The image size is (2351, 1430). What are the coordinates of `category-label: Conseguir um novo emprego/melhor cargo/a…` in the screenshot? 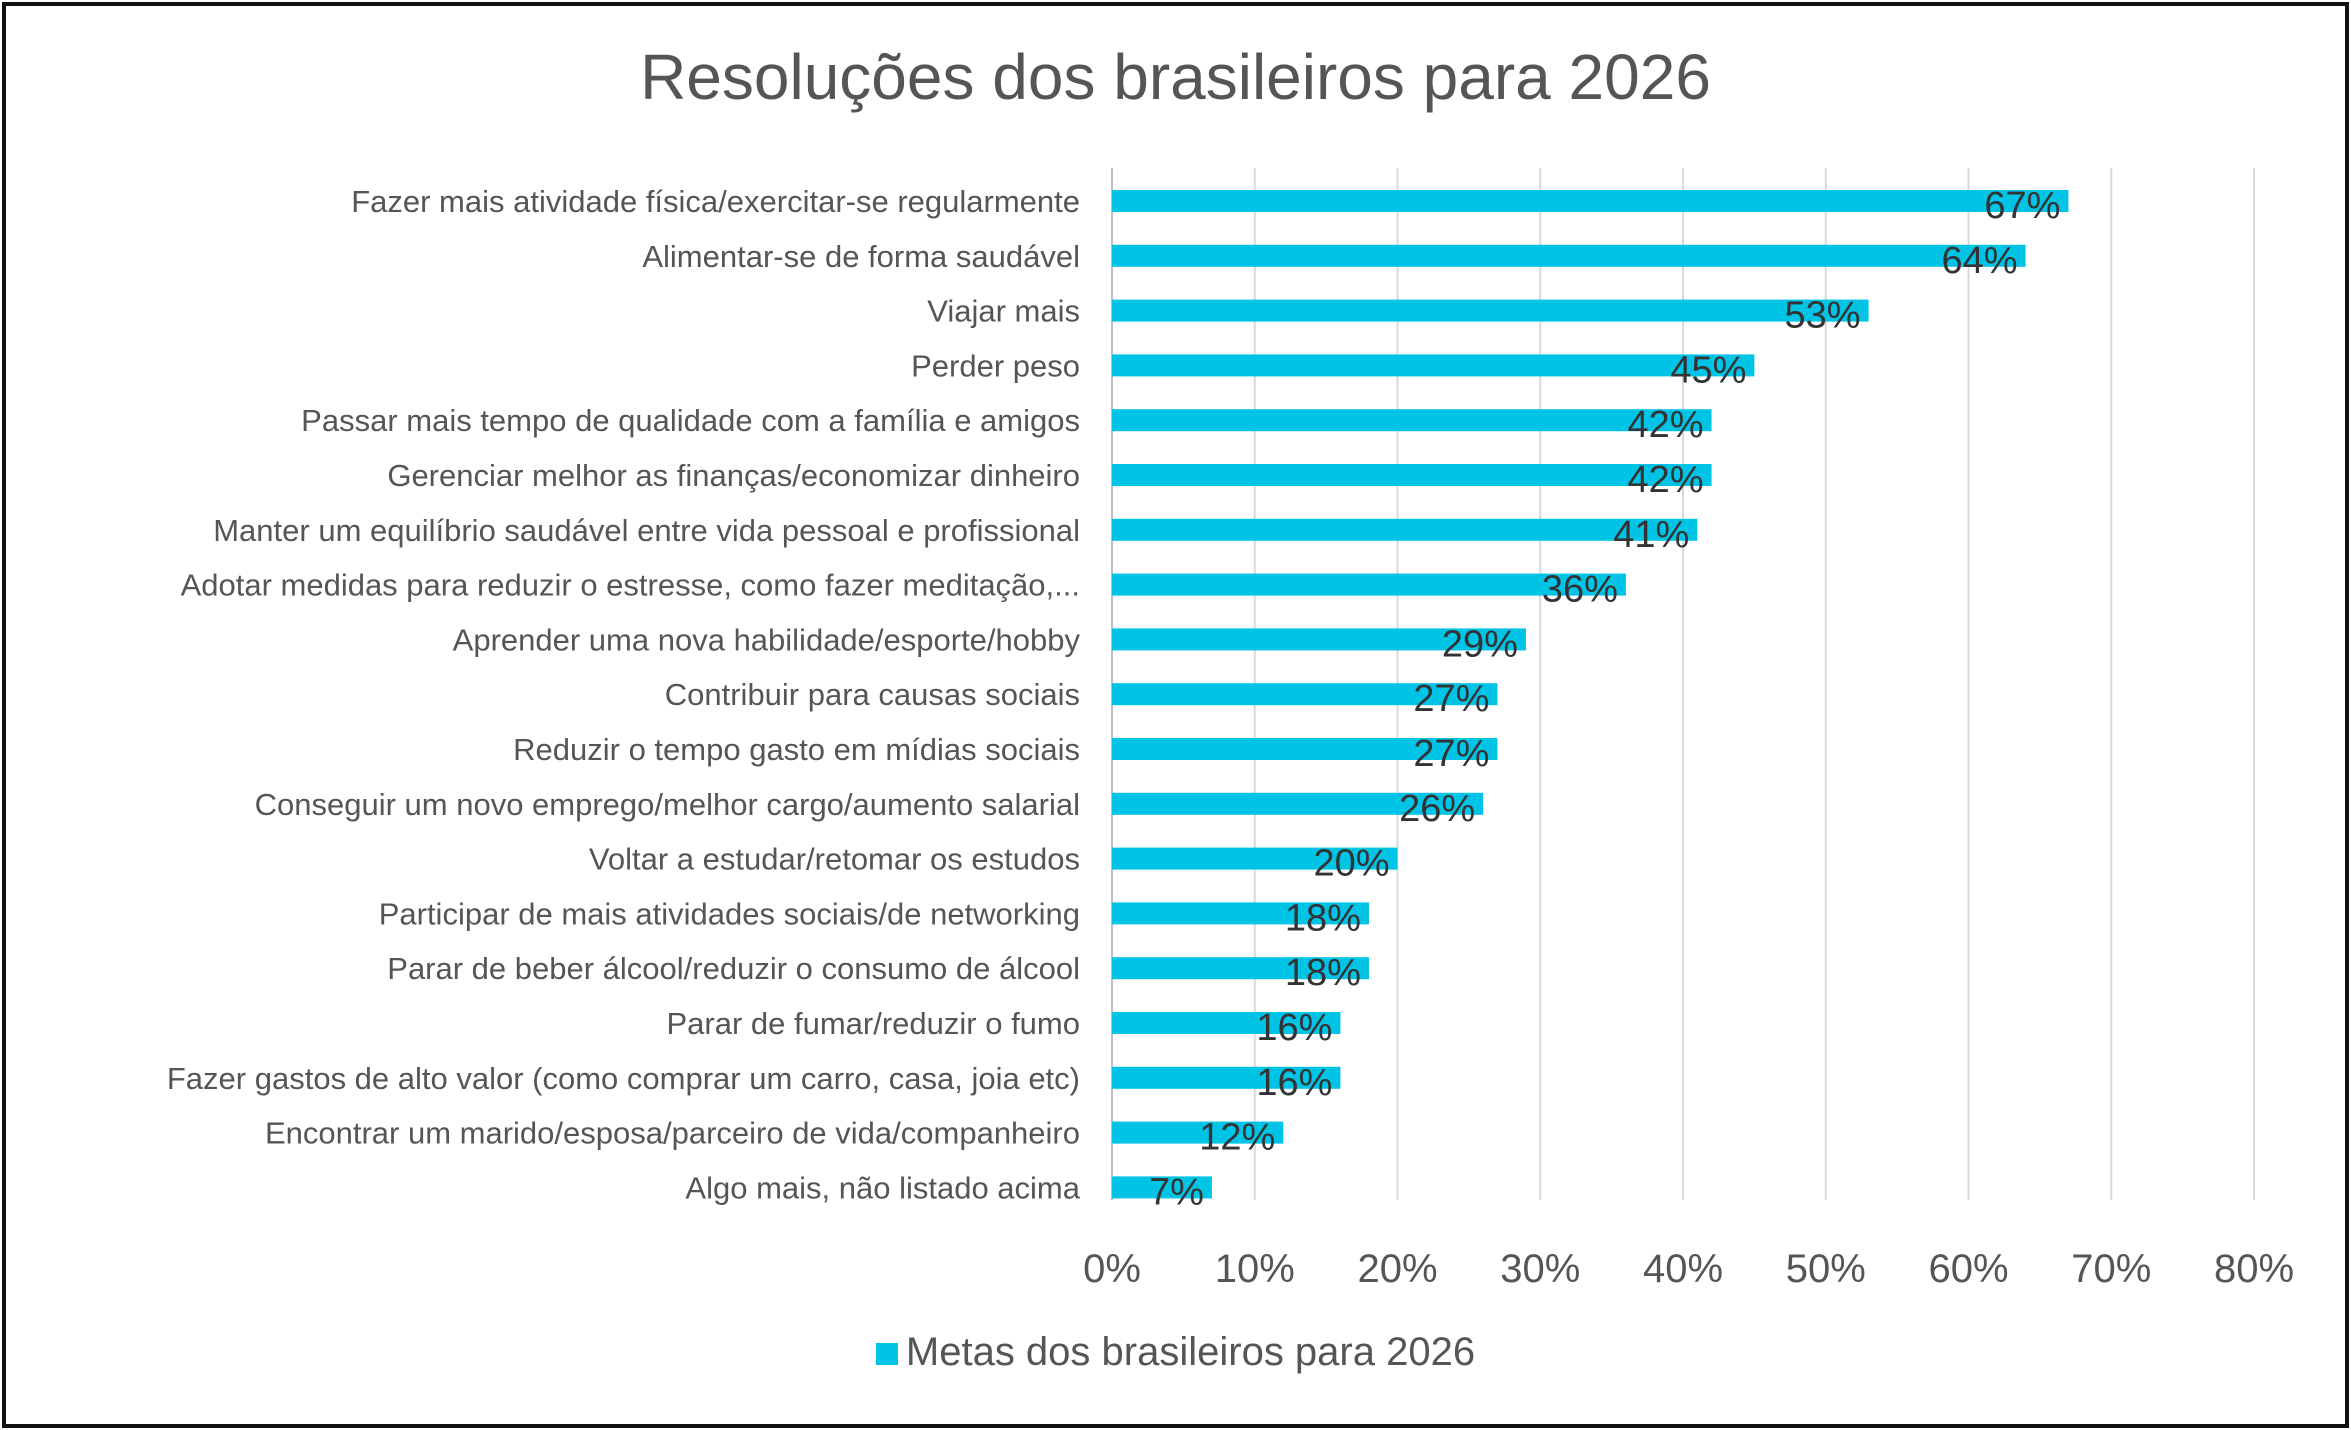 It's located at (667, 804).